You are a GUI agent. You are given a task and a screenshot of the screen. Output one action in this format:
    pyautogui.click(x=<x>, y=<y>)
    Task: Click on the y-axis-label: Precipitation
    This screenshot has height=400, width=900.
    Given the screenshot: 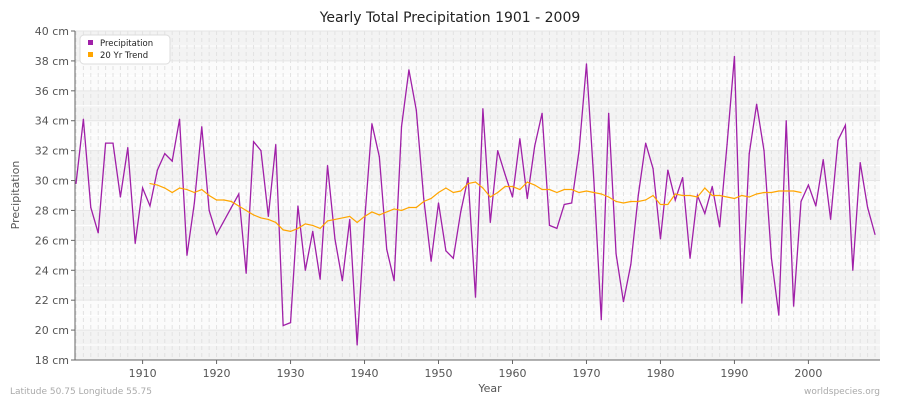 What is the action you would take?
    pyautogui.click(x=15, y=195)
    